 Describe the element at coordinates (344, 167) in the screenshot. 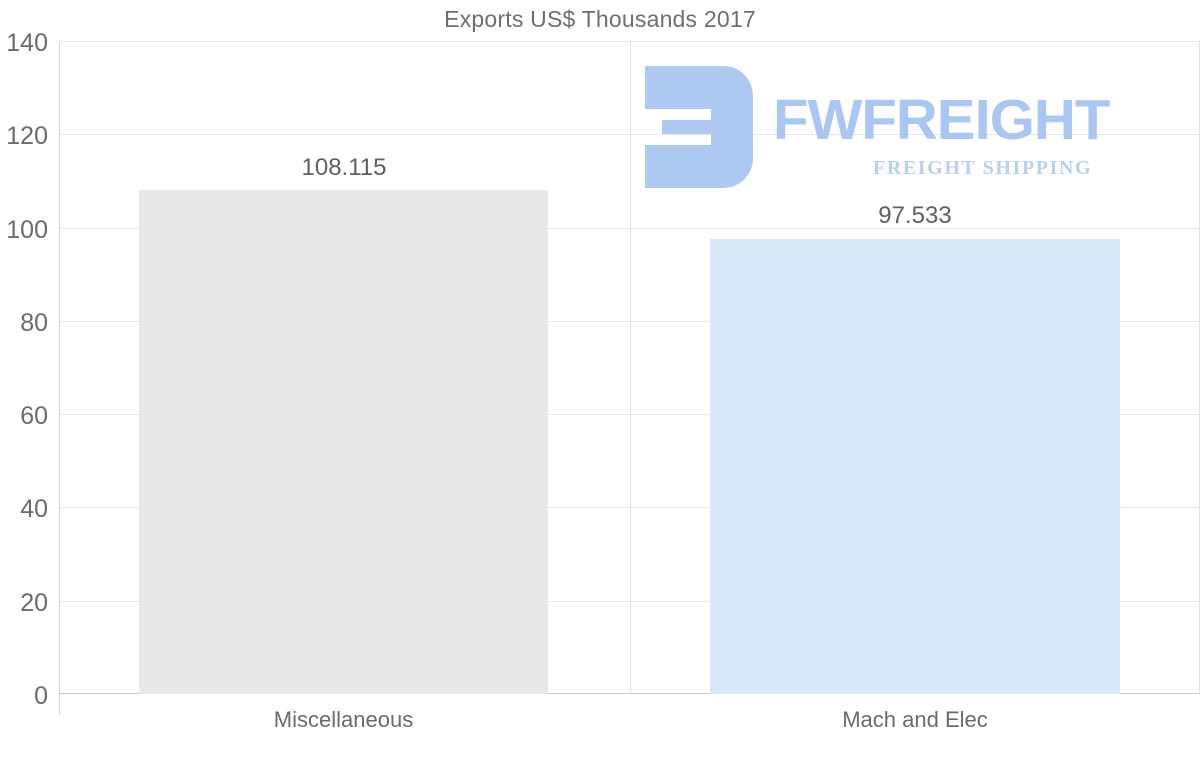

I see `bar-value-label-miscellaneous: 108.115` at that location.